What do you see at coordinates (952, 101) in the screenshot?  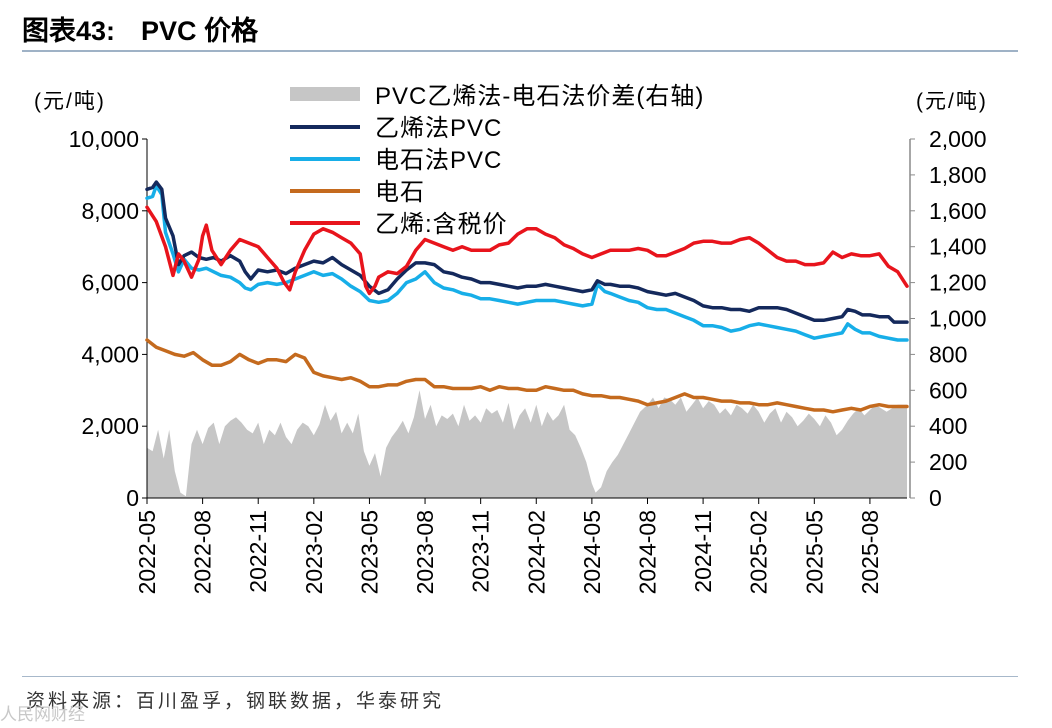 I see `y-right-unit-label: (元/吨)` at bounding box center [952, 101].